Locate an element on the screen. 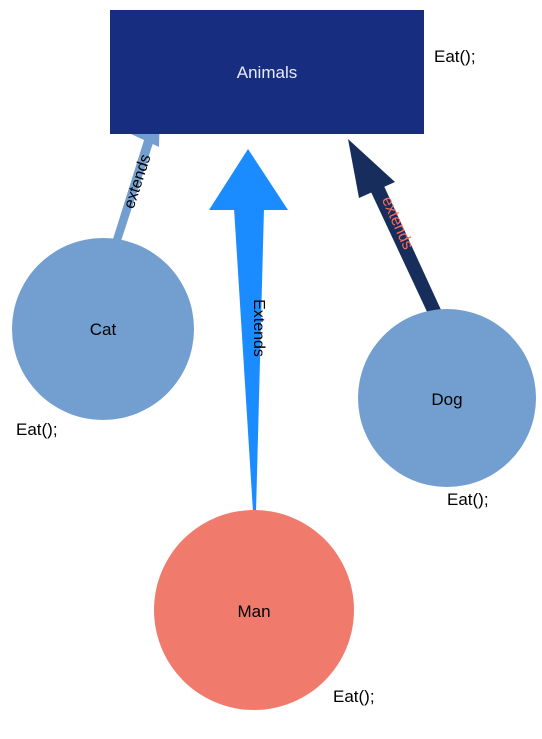 This screenshot has height=739, width=542. cat-arrow-shaft is located at coordinates (133, 189).